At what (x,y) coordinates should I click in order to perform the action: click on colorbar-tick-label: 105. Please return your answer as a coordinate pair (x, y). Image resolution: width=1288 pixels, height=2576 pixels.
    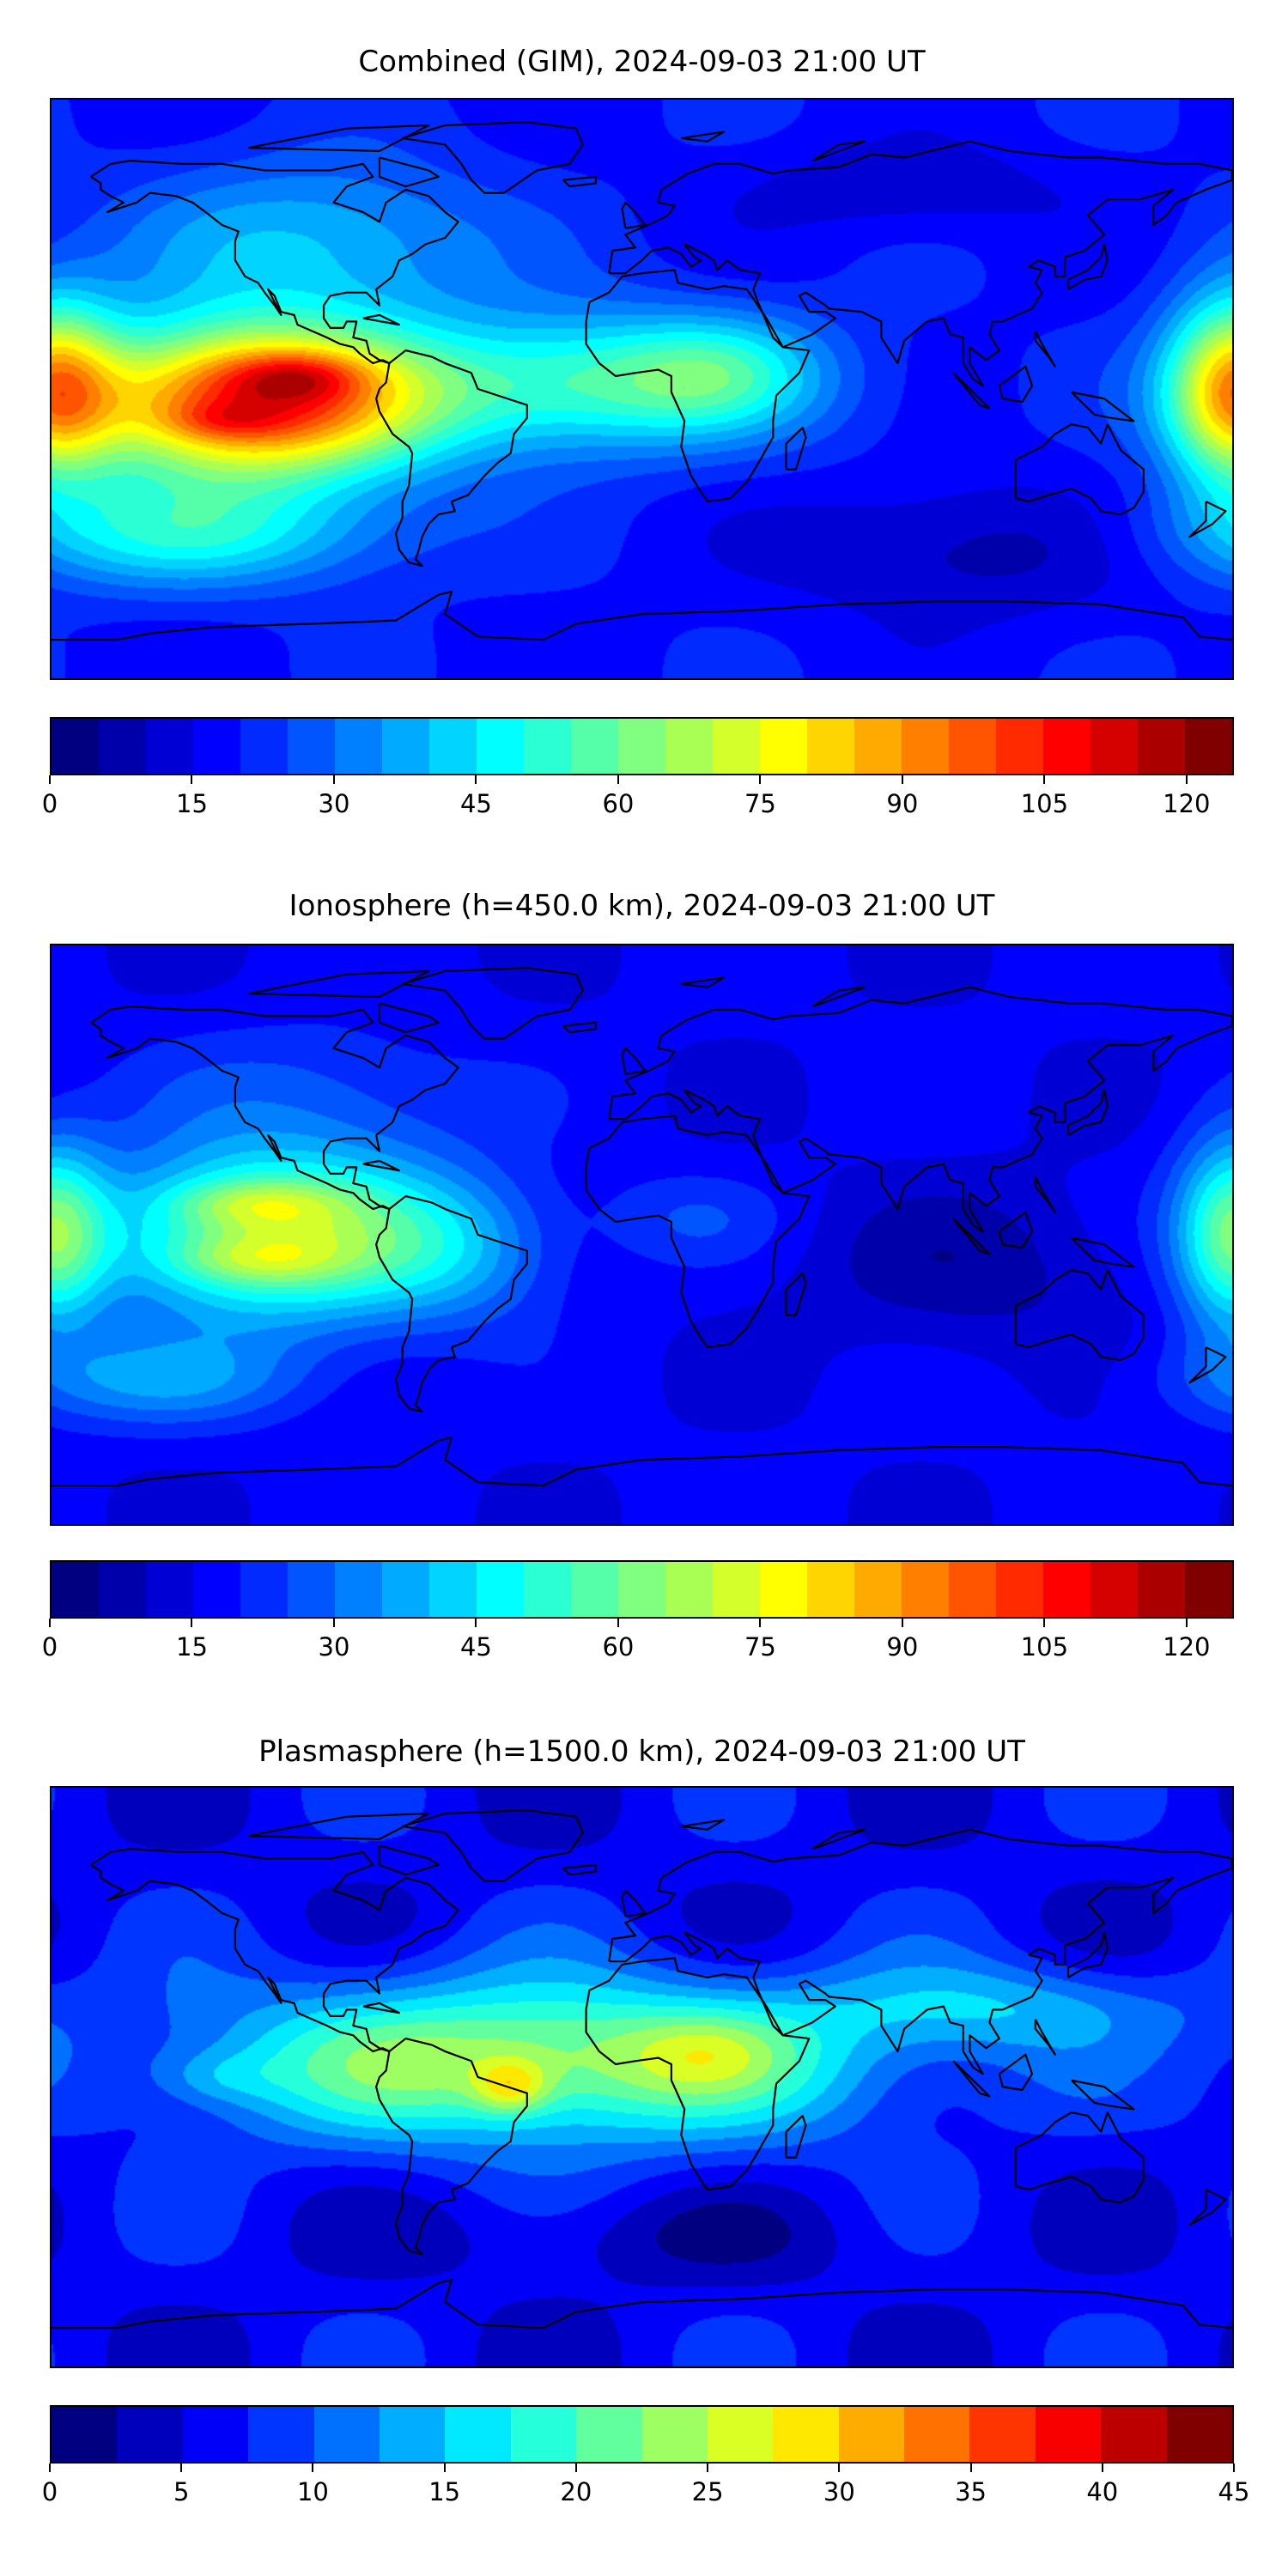
    Looking at the image, I should click on (1045, 803).